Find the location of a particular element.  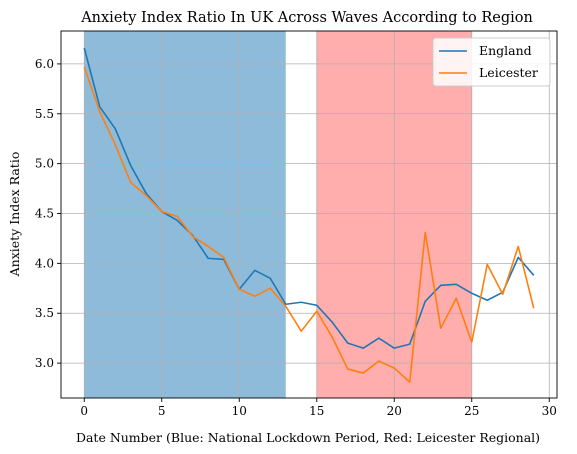

x-tick-label: 30 is located at coordinates (549, 411).